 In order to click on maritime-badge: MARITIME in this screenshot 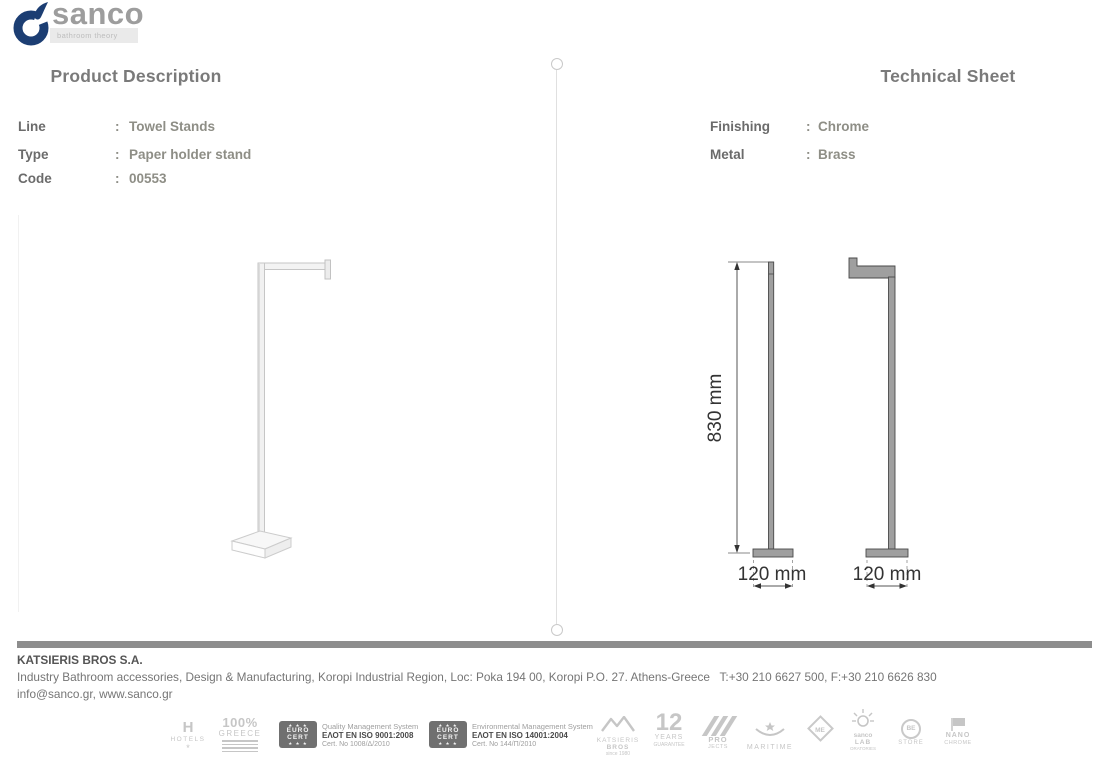, I will do `click(770, 736)`.